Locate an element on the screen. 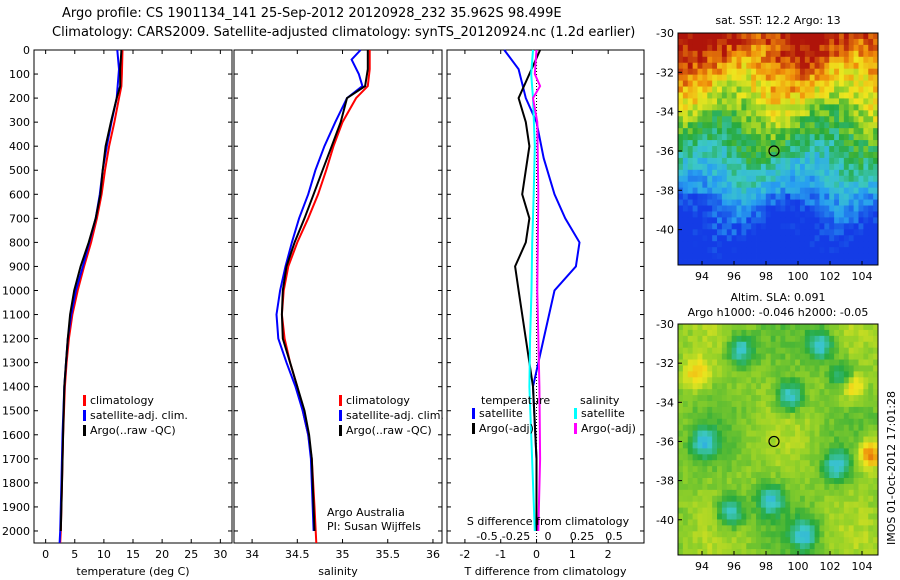  salinity-xtick-label: 36 is located at coordinates (433, 554).